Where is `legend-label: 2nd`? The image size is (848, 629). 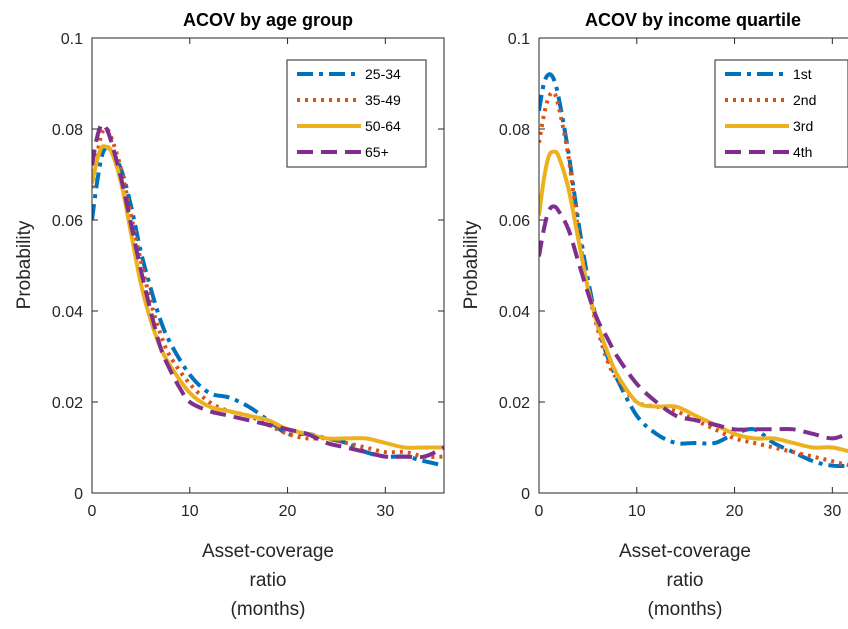 legend-label: 2nd is located at coordinates (804, 100).